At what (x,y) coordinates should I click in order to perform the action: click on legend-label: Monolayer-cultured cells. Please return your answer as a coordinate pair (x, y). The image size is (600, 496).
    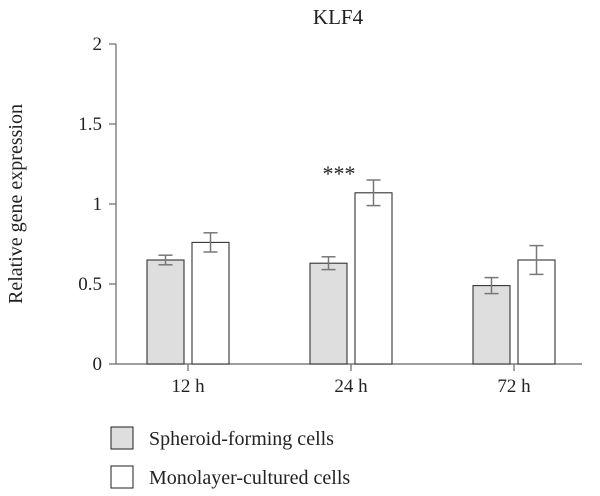
    Looking at the image, I should click on (249, 478).